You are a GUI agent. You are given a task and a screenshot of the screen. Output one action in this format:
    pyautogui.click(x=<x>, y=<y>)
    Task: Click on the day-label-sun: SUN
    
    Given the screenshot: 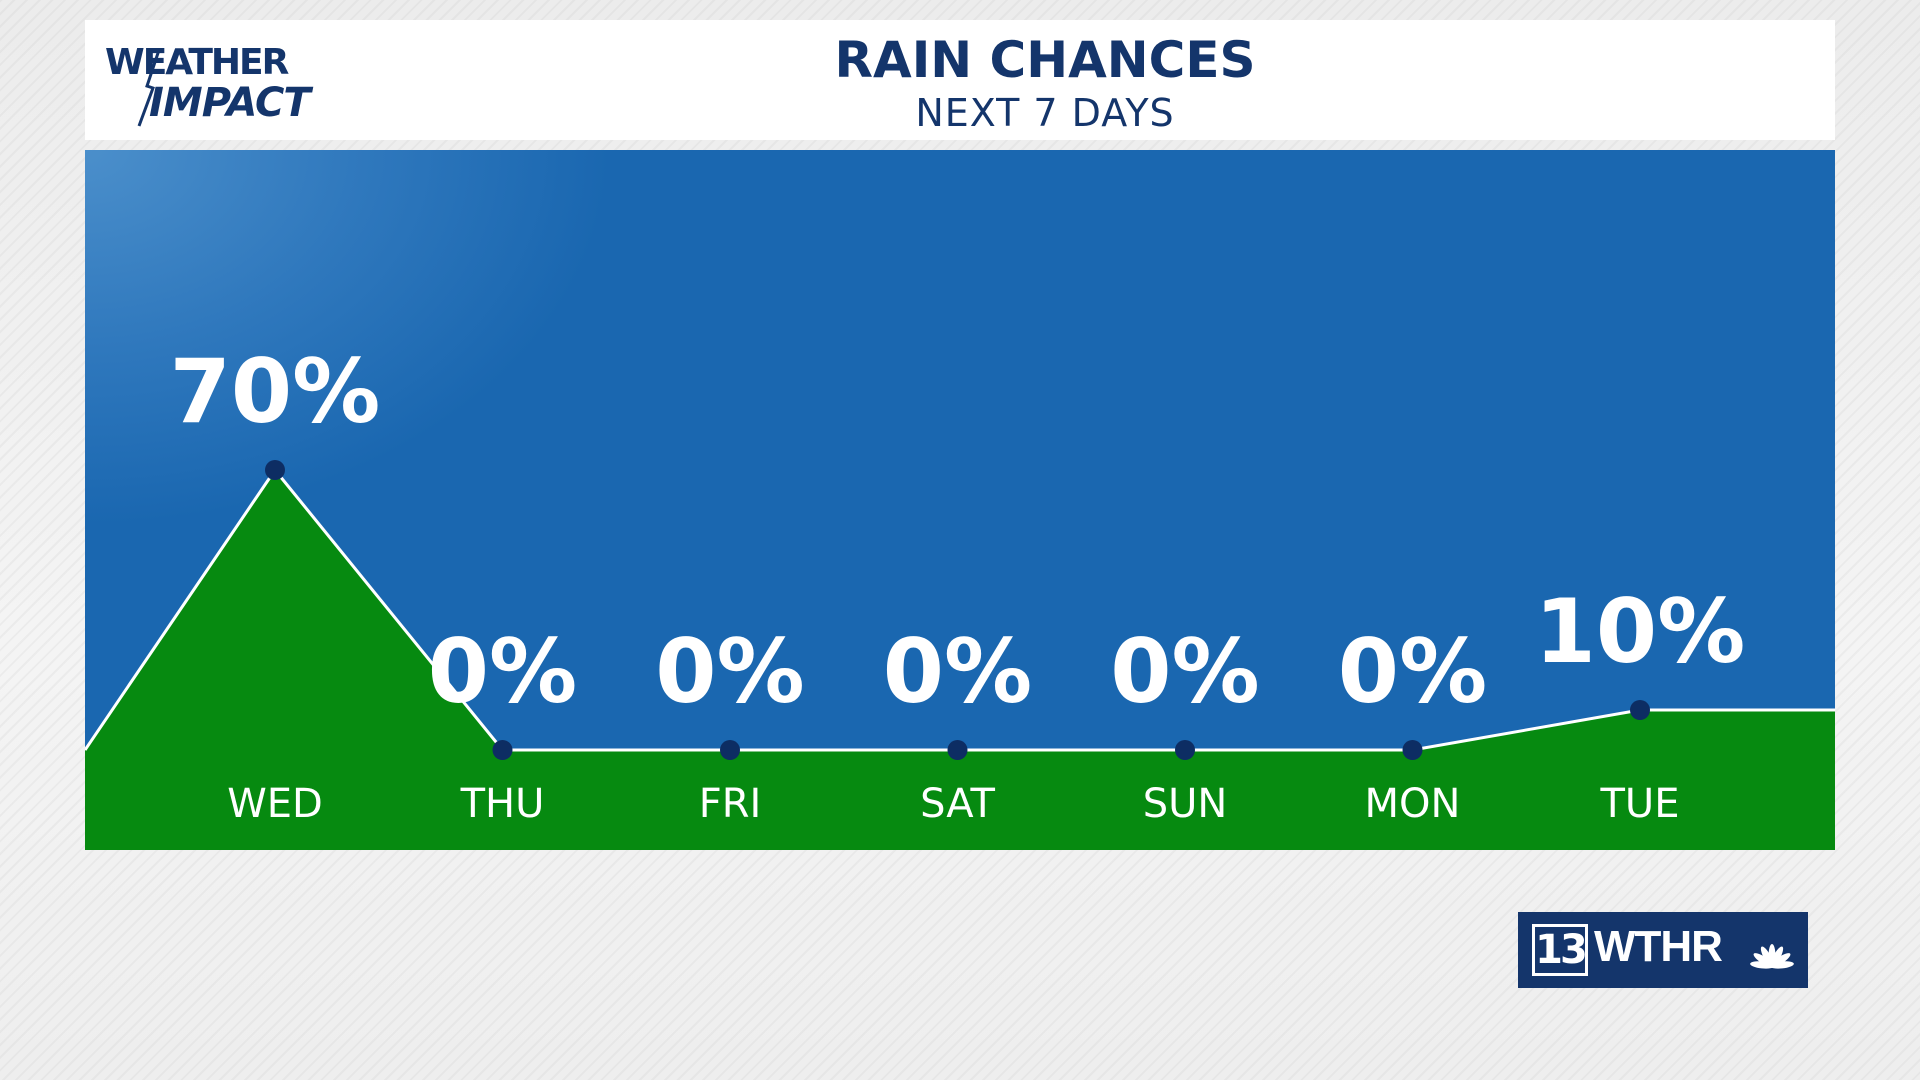 What is the action you would take?
    pyautogui.click(x=1185, y=804)
    